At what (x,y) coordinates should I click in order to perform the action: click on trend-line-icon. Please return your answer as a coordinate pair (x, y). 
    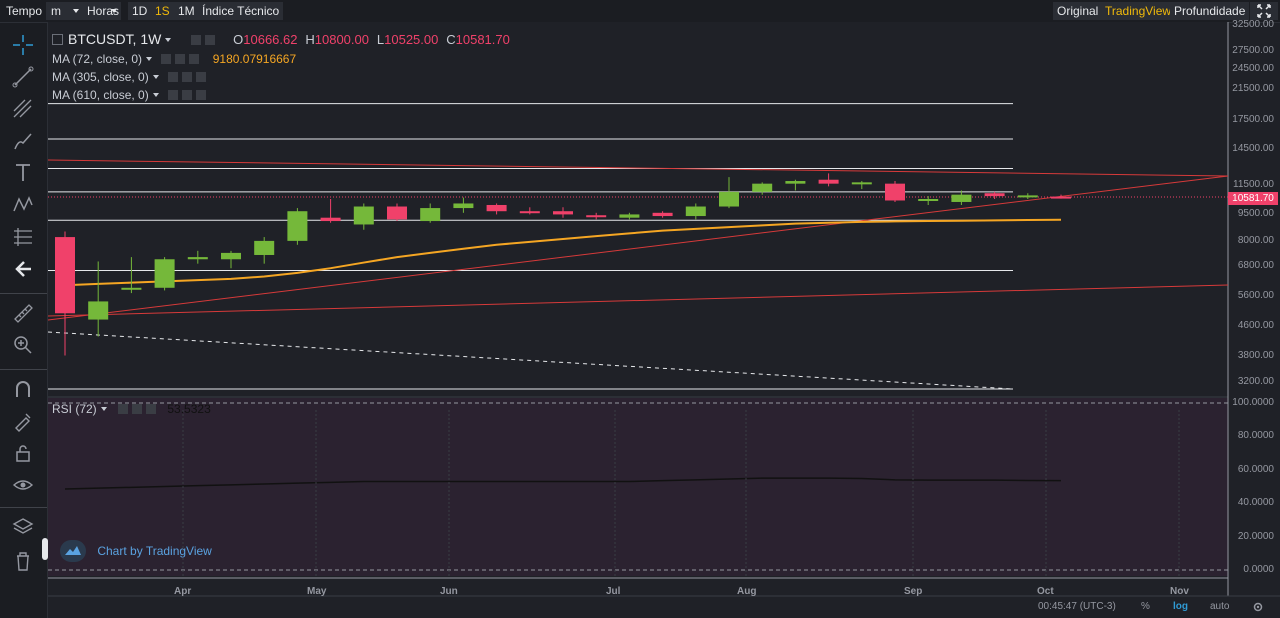
    Looking at the image, I should click on (23, 77).